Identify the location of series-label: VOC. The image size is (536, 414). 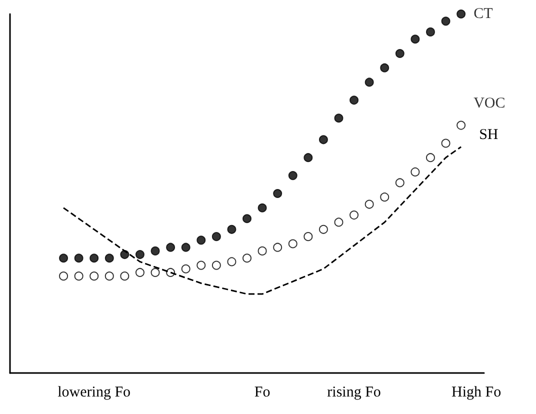
(490, 103).